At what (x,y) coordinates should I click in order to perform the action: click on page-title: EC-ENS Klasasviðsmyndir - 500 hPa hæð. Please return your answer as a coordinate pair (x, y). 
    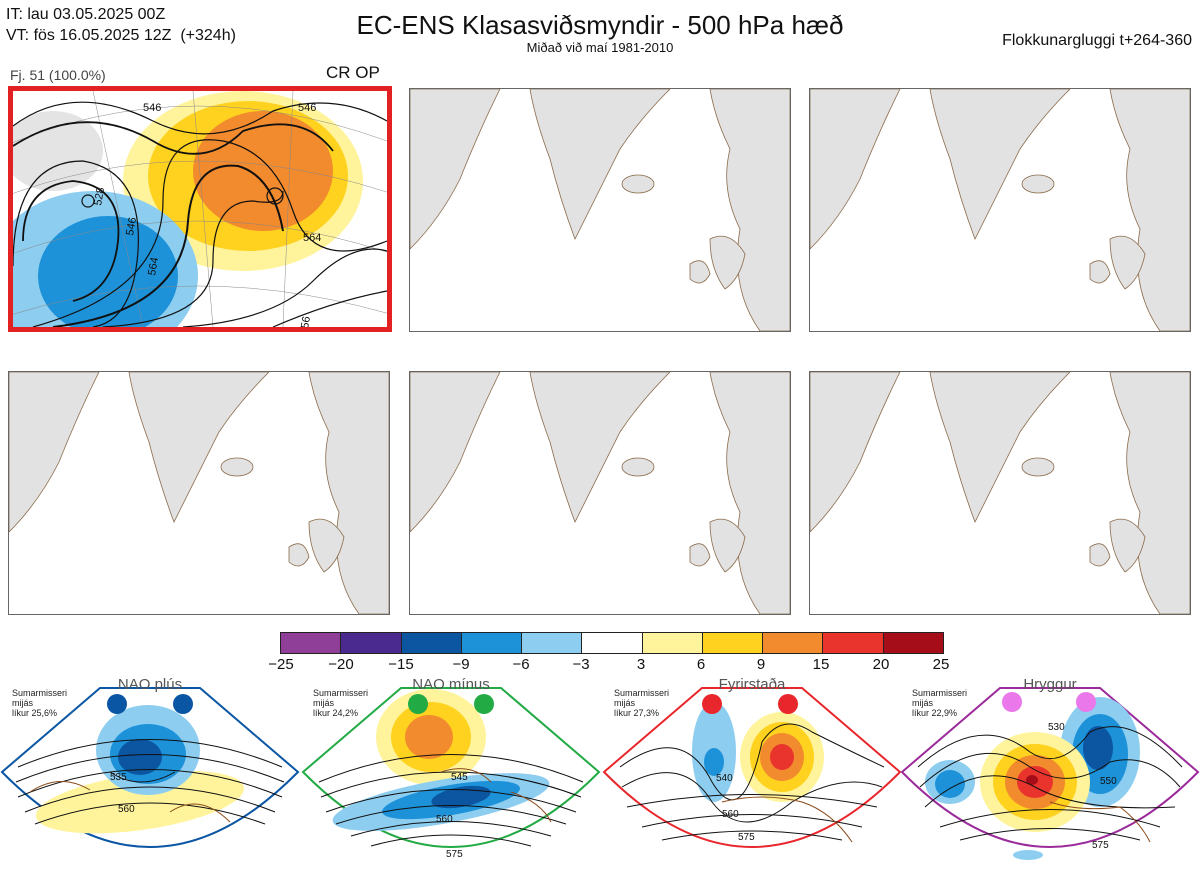
    Looking at the image, I should click on (600, 25).